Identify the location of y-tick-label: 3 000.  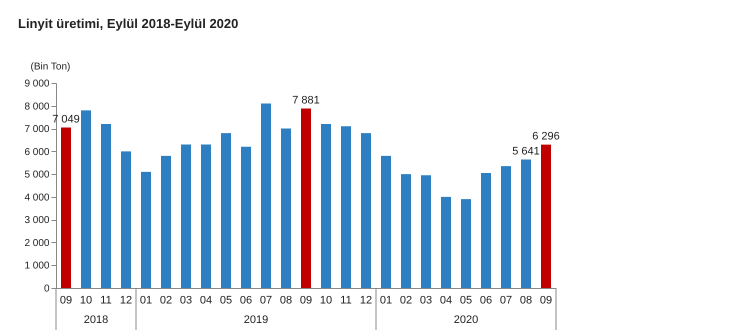
(37, 220).